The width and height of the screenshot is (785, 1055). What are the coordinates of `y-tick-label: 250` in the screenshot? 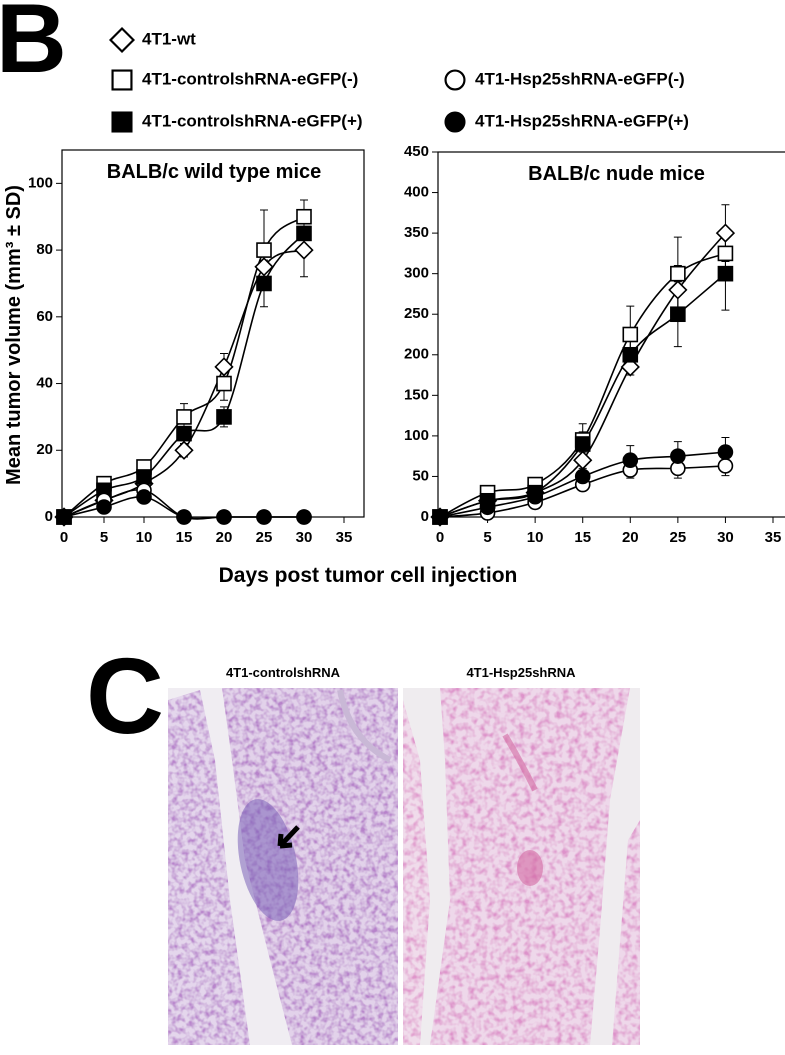 It's located at (416, 313).